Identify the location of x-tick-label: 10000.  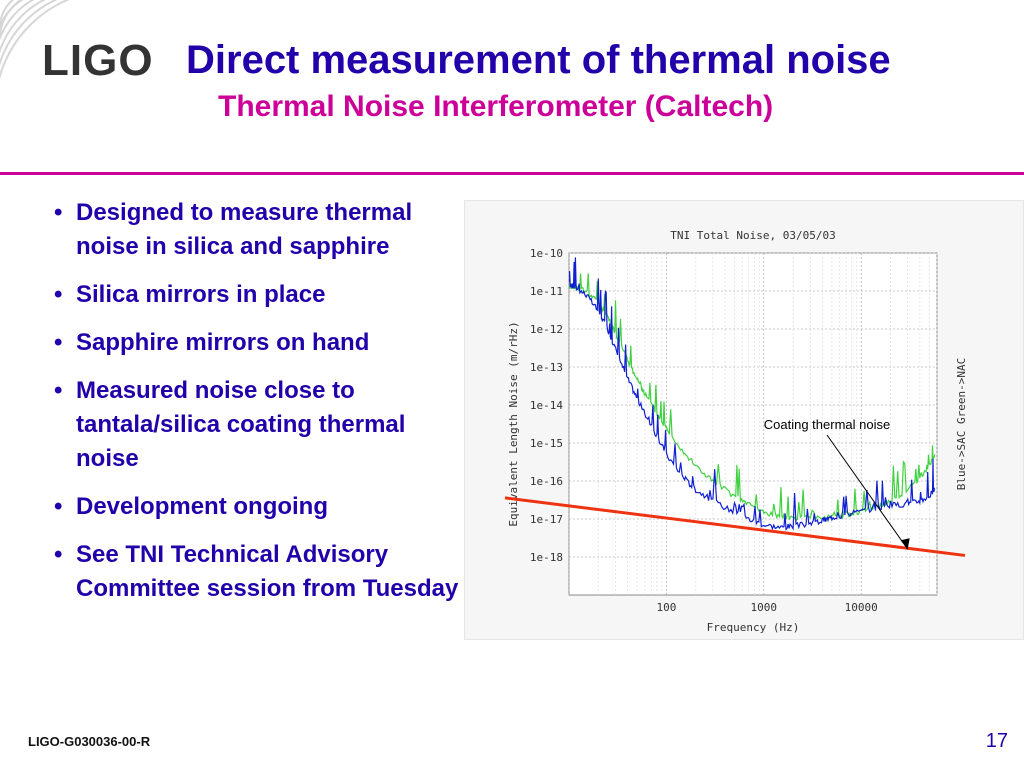
(861, 607).